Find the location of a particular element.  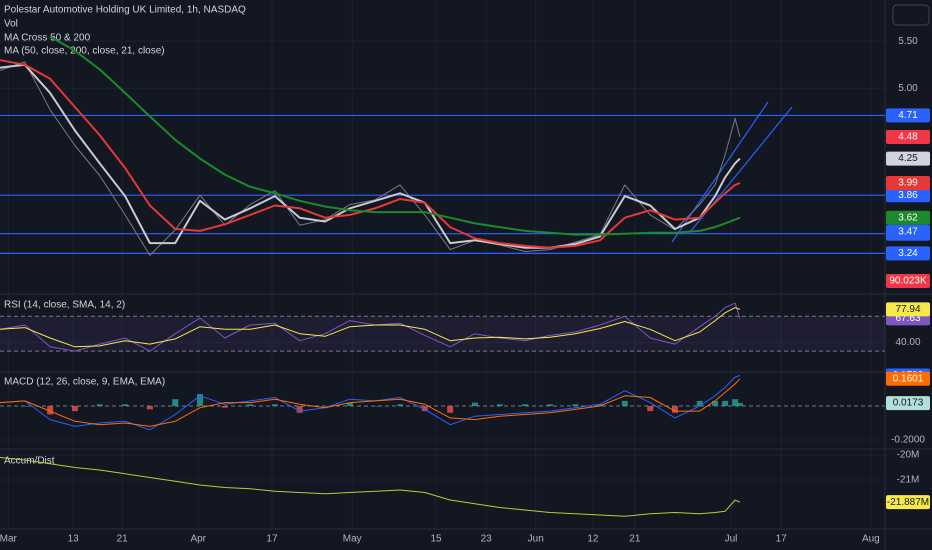

price-tag-label: 4.48 is located at coordinates (908, 137).